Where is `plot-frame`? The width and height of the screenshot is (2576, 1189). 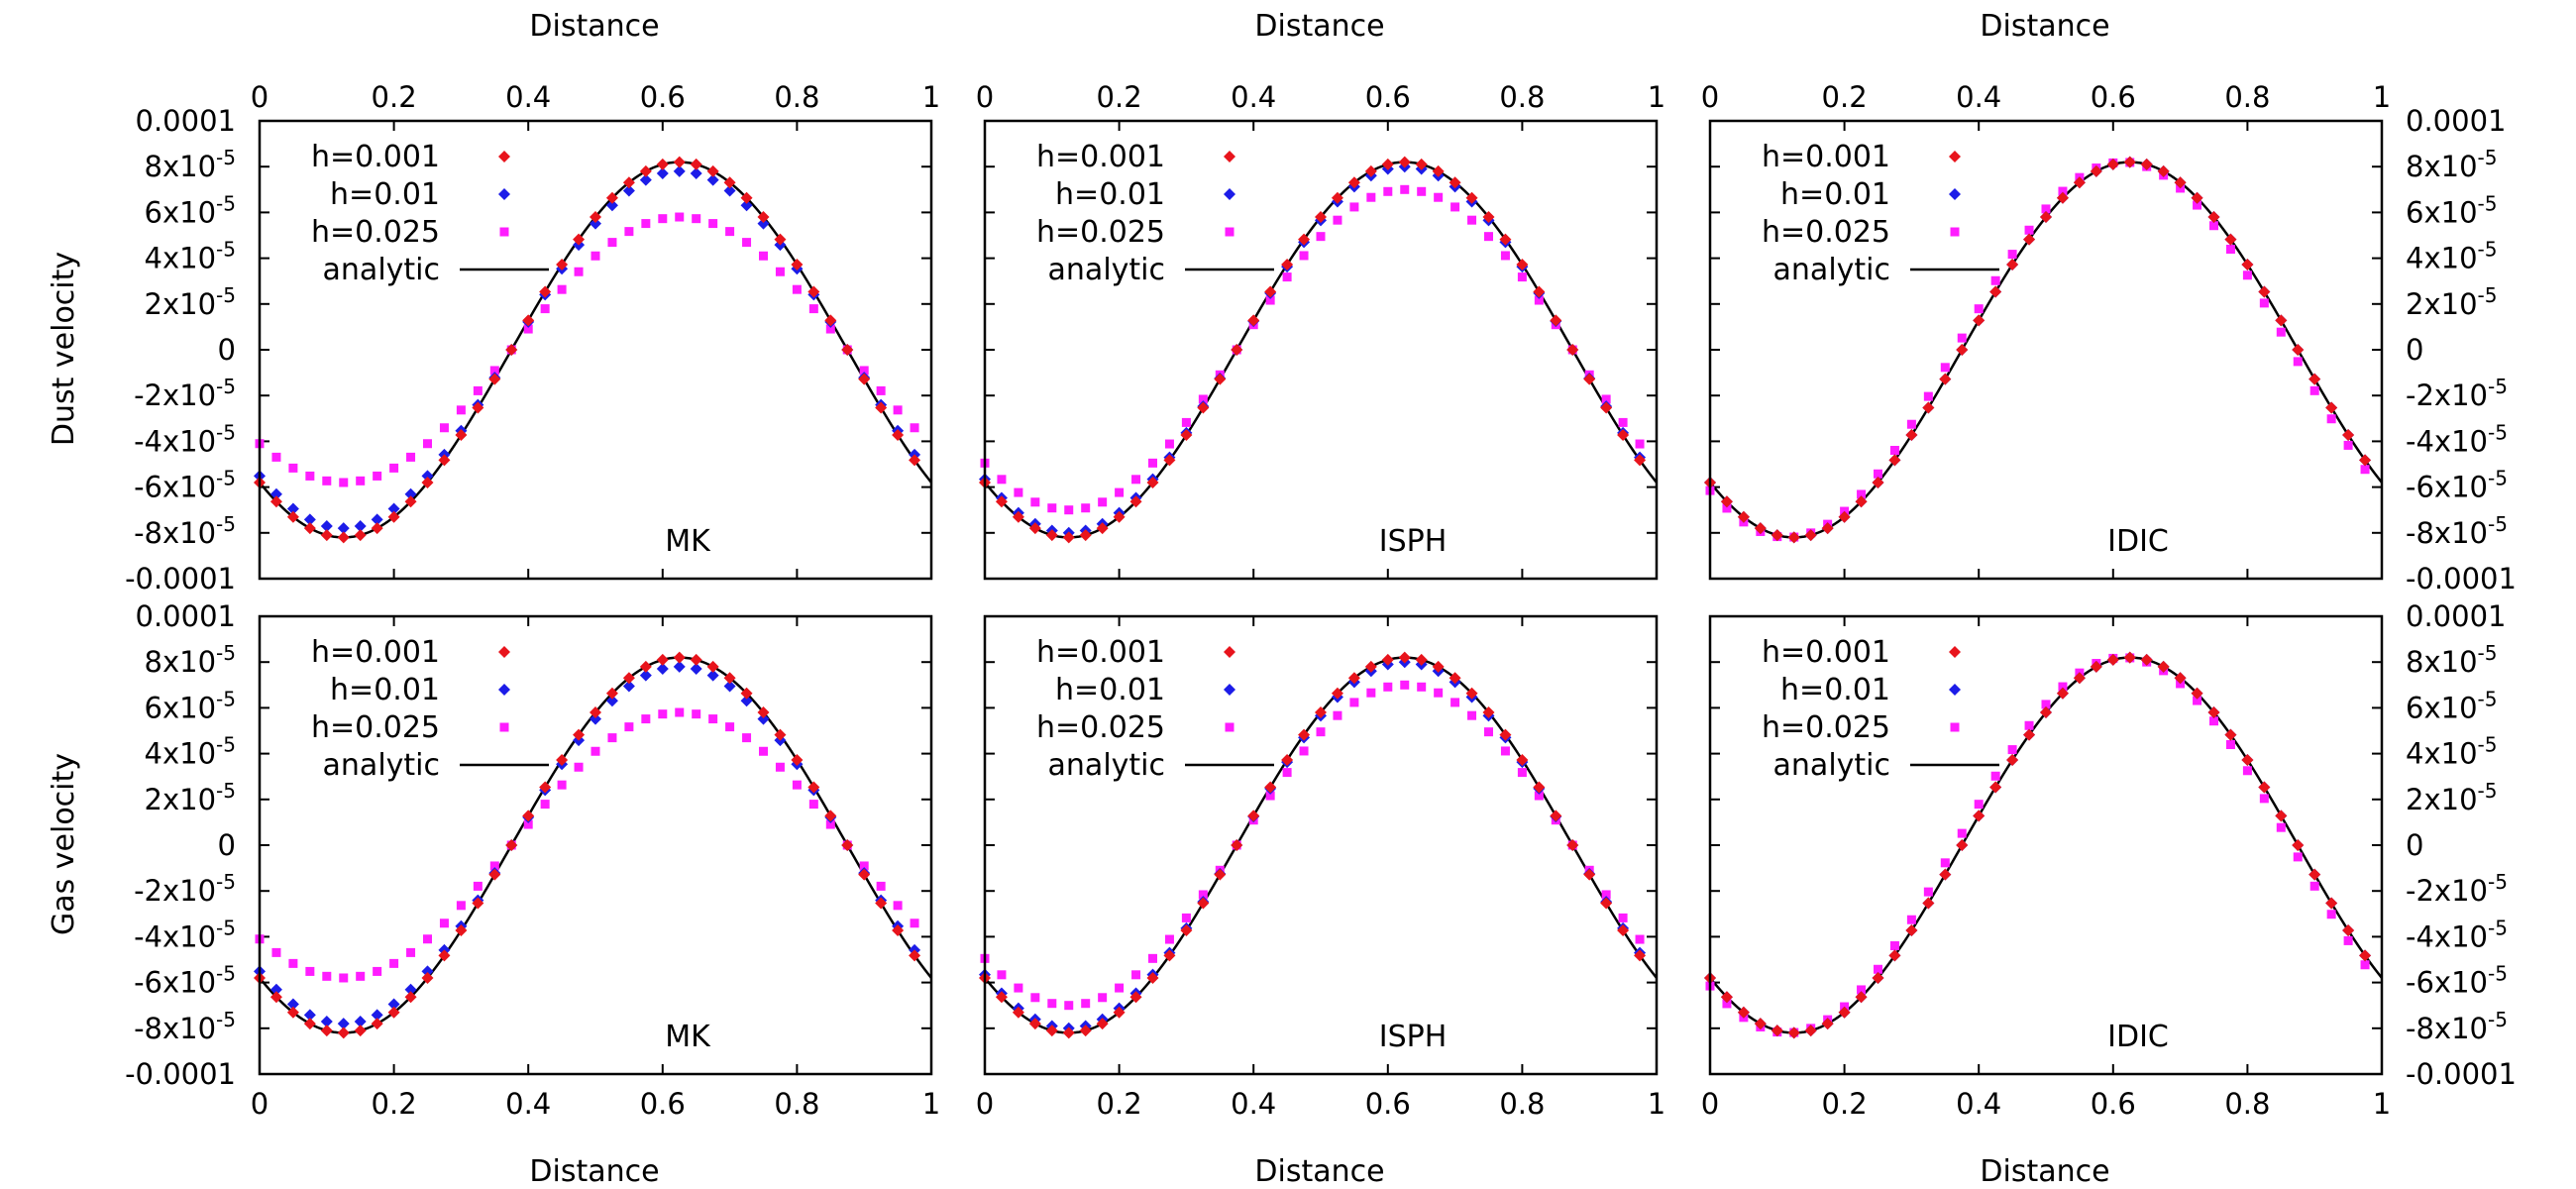 plot-frame is located at coordinates (596, 350).